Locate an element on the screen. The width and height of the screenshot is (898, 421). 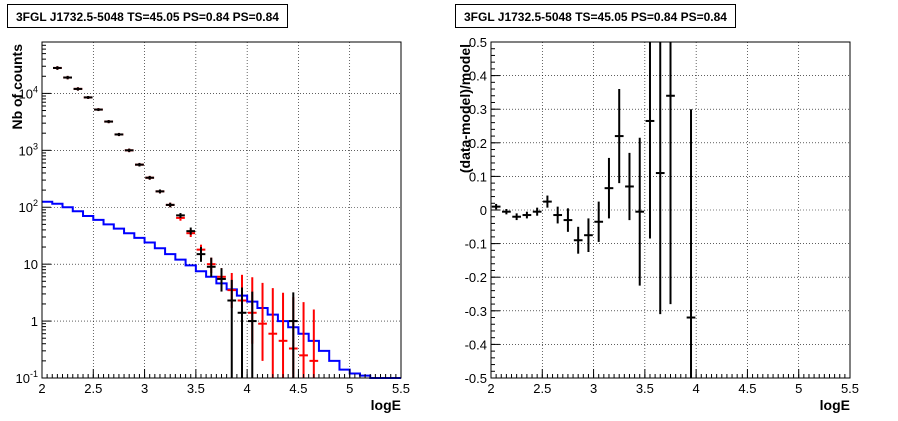
y-tick-label: 0.3 is located at coordinates (478, 109).